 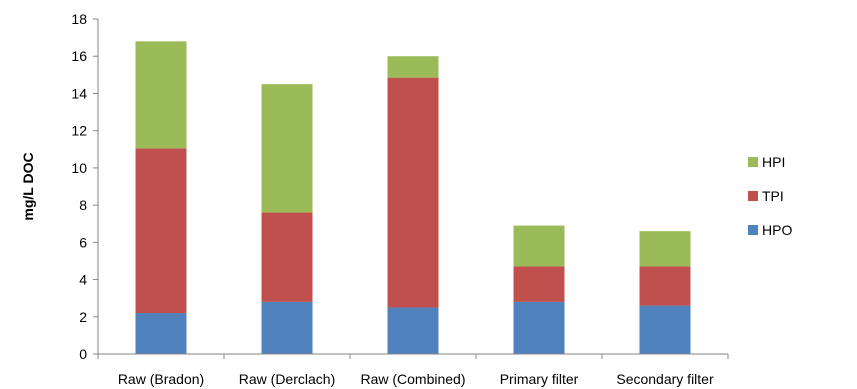 What do you see at coordinates (773, 196) in the screenshot?
I see `legend-label-tpi: TPI` at bounding box center [773, 196].